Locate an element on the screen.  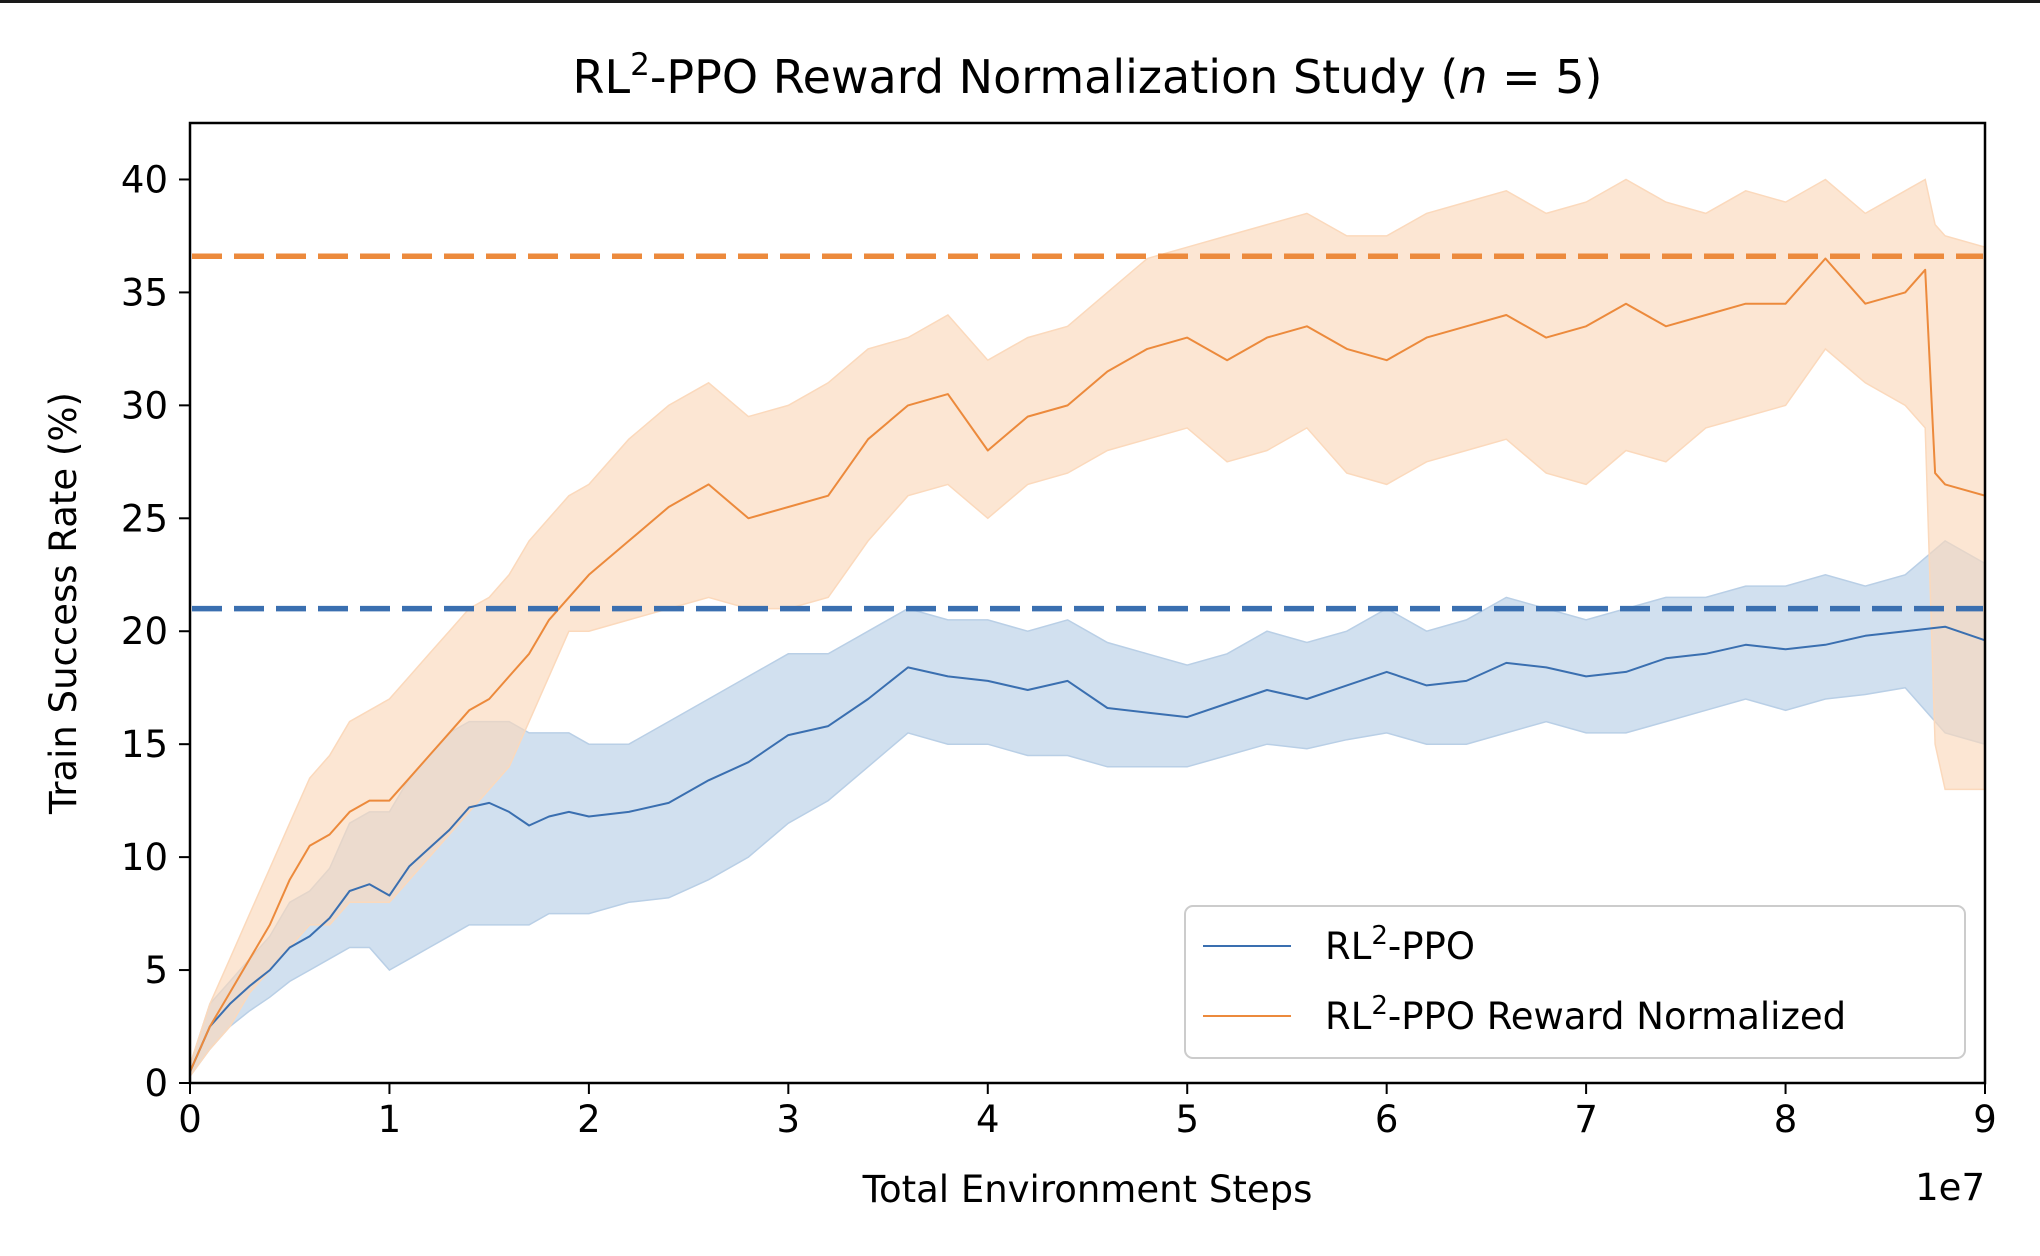
x-tick-label: 9 is located at coordinates (1985, 1119).